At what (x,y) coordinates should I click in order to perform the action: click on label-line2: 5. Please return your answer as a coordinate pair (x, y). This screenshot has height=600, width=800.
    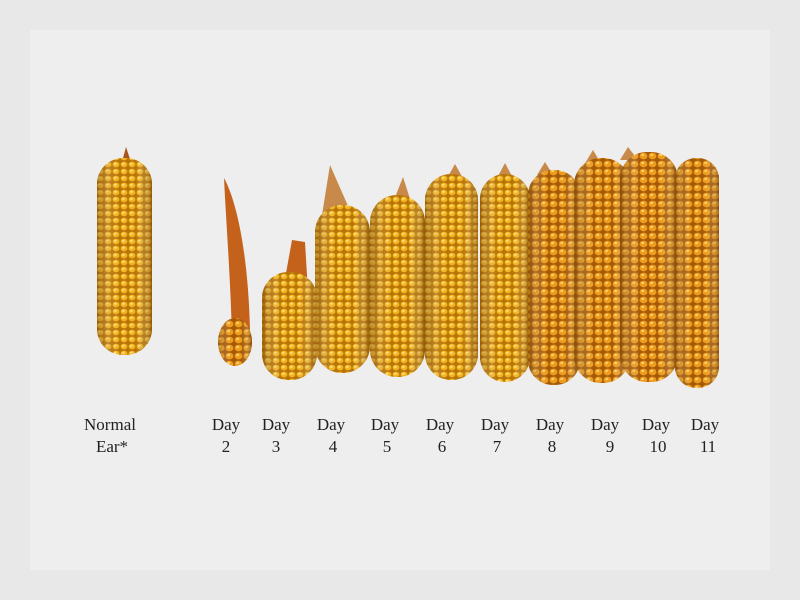
    Looking at the image, I should click on (387, 446).